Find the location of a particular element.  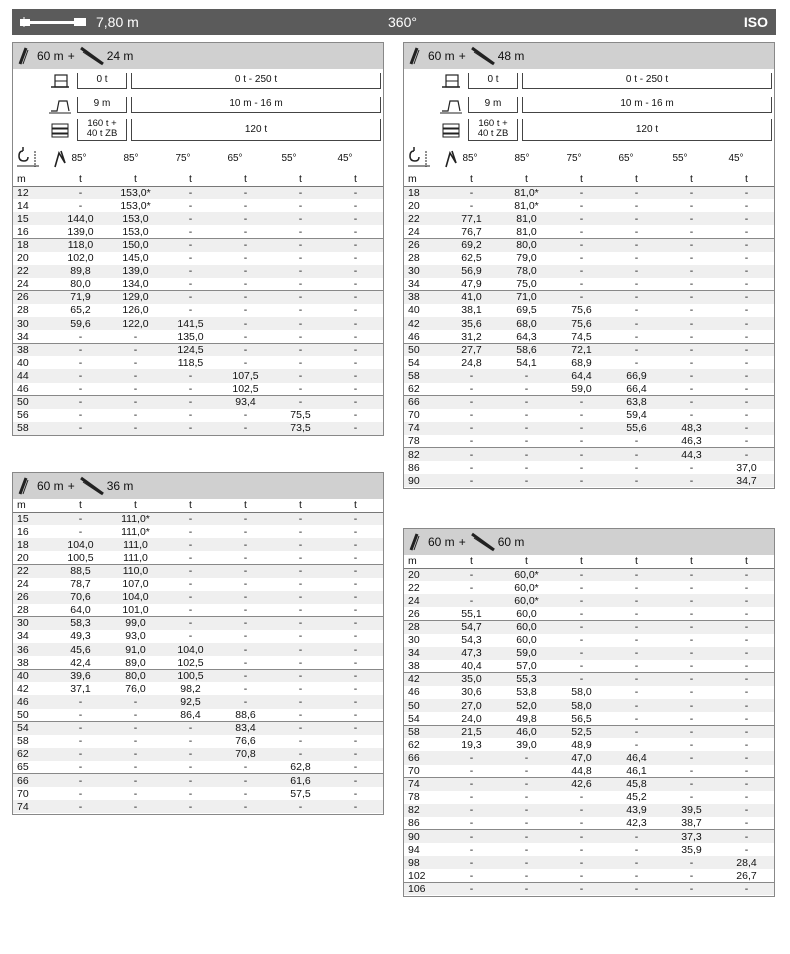

capacity-cell: 150,0 is located at coordinates (135, 245).